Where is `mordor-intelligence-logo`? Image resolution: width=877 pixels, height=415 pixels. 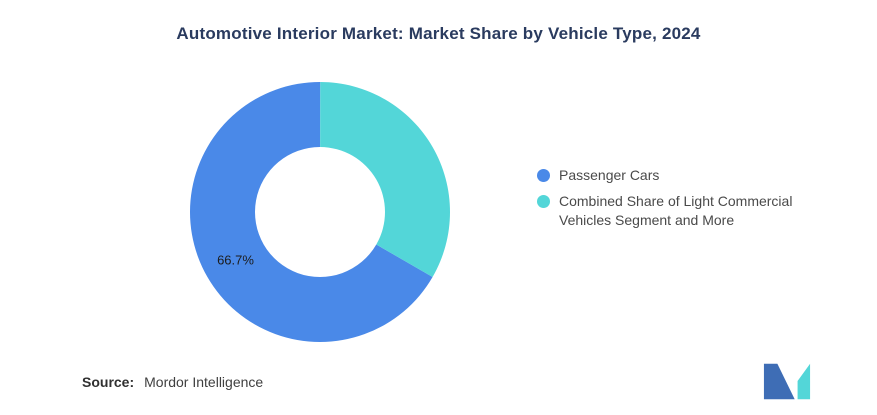
mordor-intelligence-logo is located at coordinates (787, 381).